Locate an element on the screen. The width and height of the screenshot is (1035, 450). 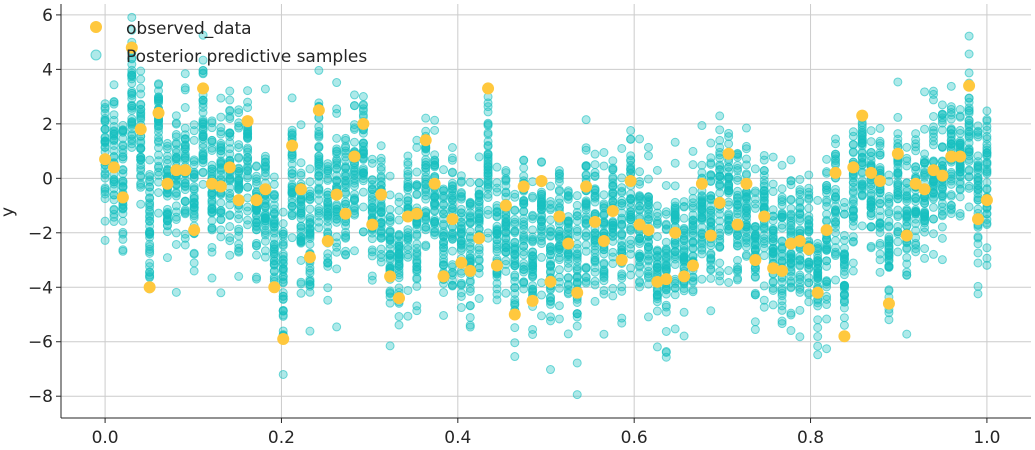
y-tick-label: −8 is located at coordinates (40, 397).